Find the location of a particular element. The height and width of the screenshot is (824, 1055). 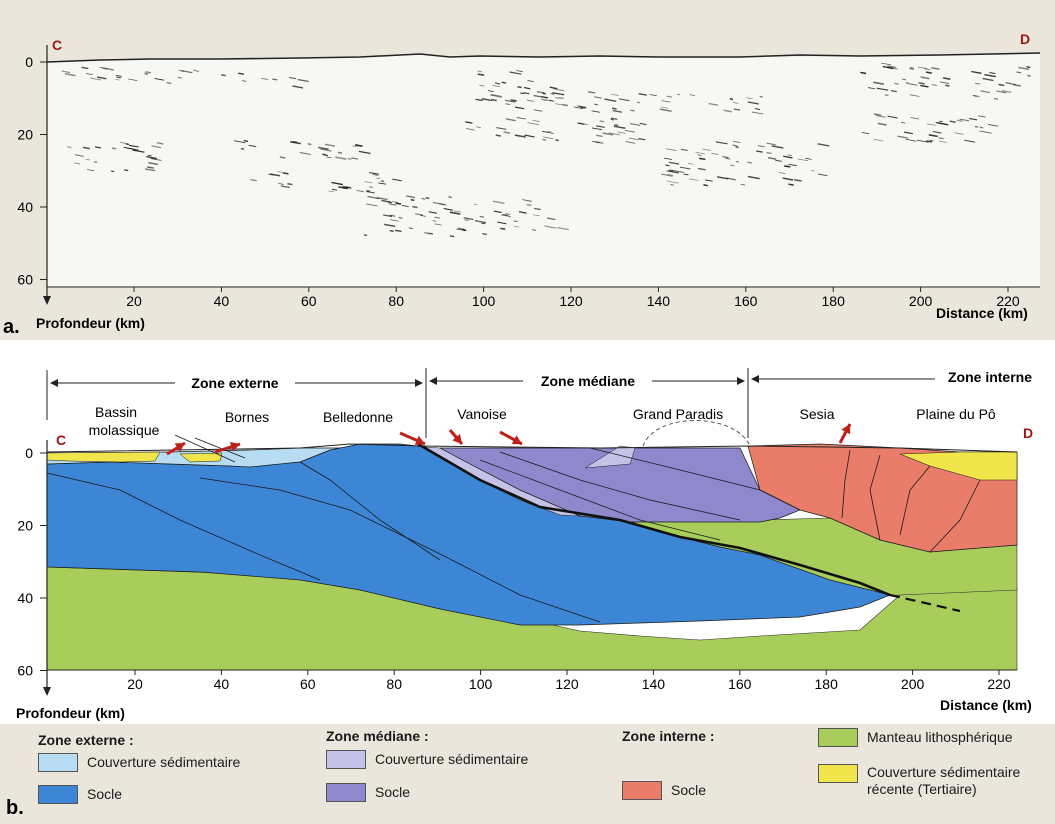

panel-a-label: a. is located at coordinates (11, 327).